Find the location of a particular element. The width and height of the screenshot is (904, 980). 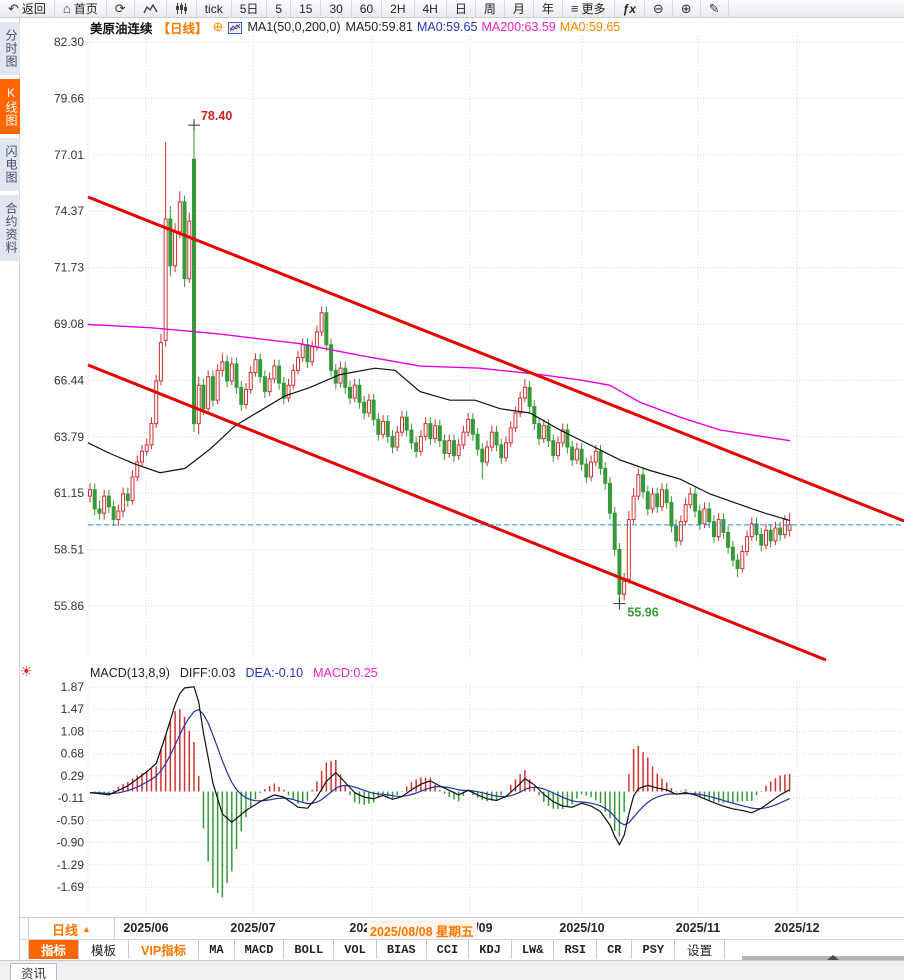

toolbar-period-5d-button: 5日 is located at coordinates (250, 8).